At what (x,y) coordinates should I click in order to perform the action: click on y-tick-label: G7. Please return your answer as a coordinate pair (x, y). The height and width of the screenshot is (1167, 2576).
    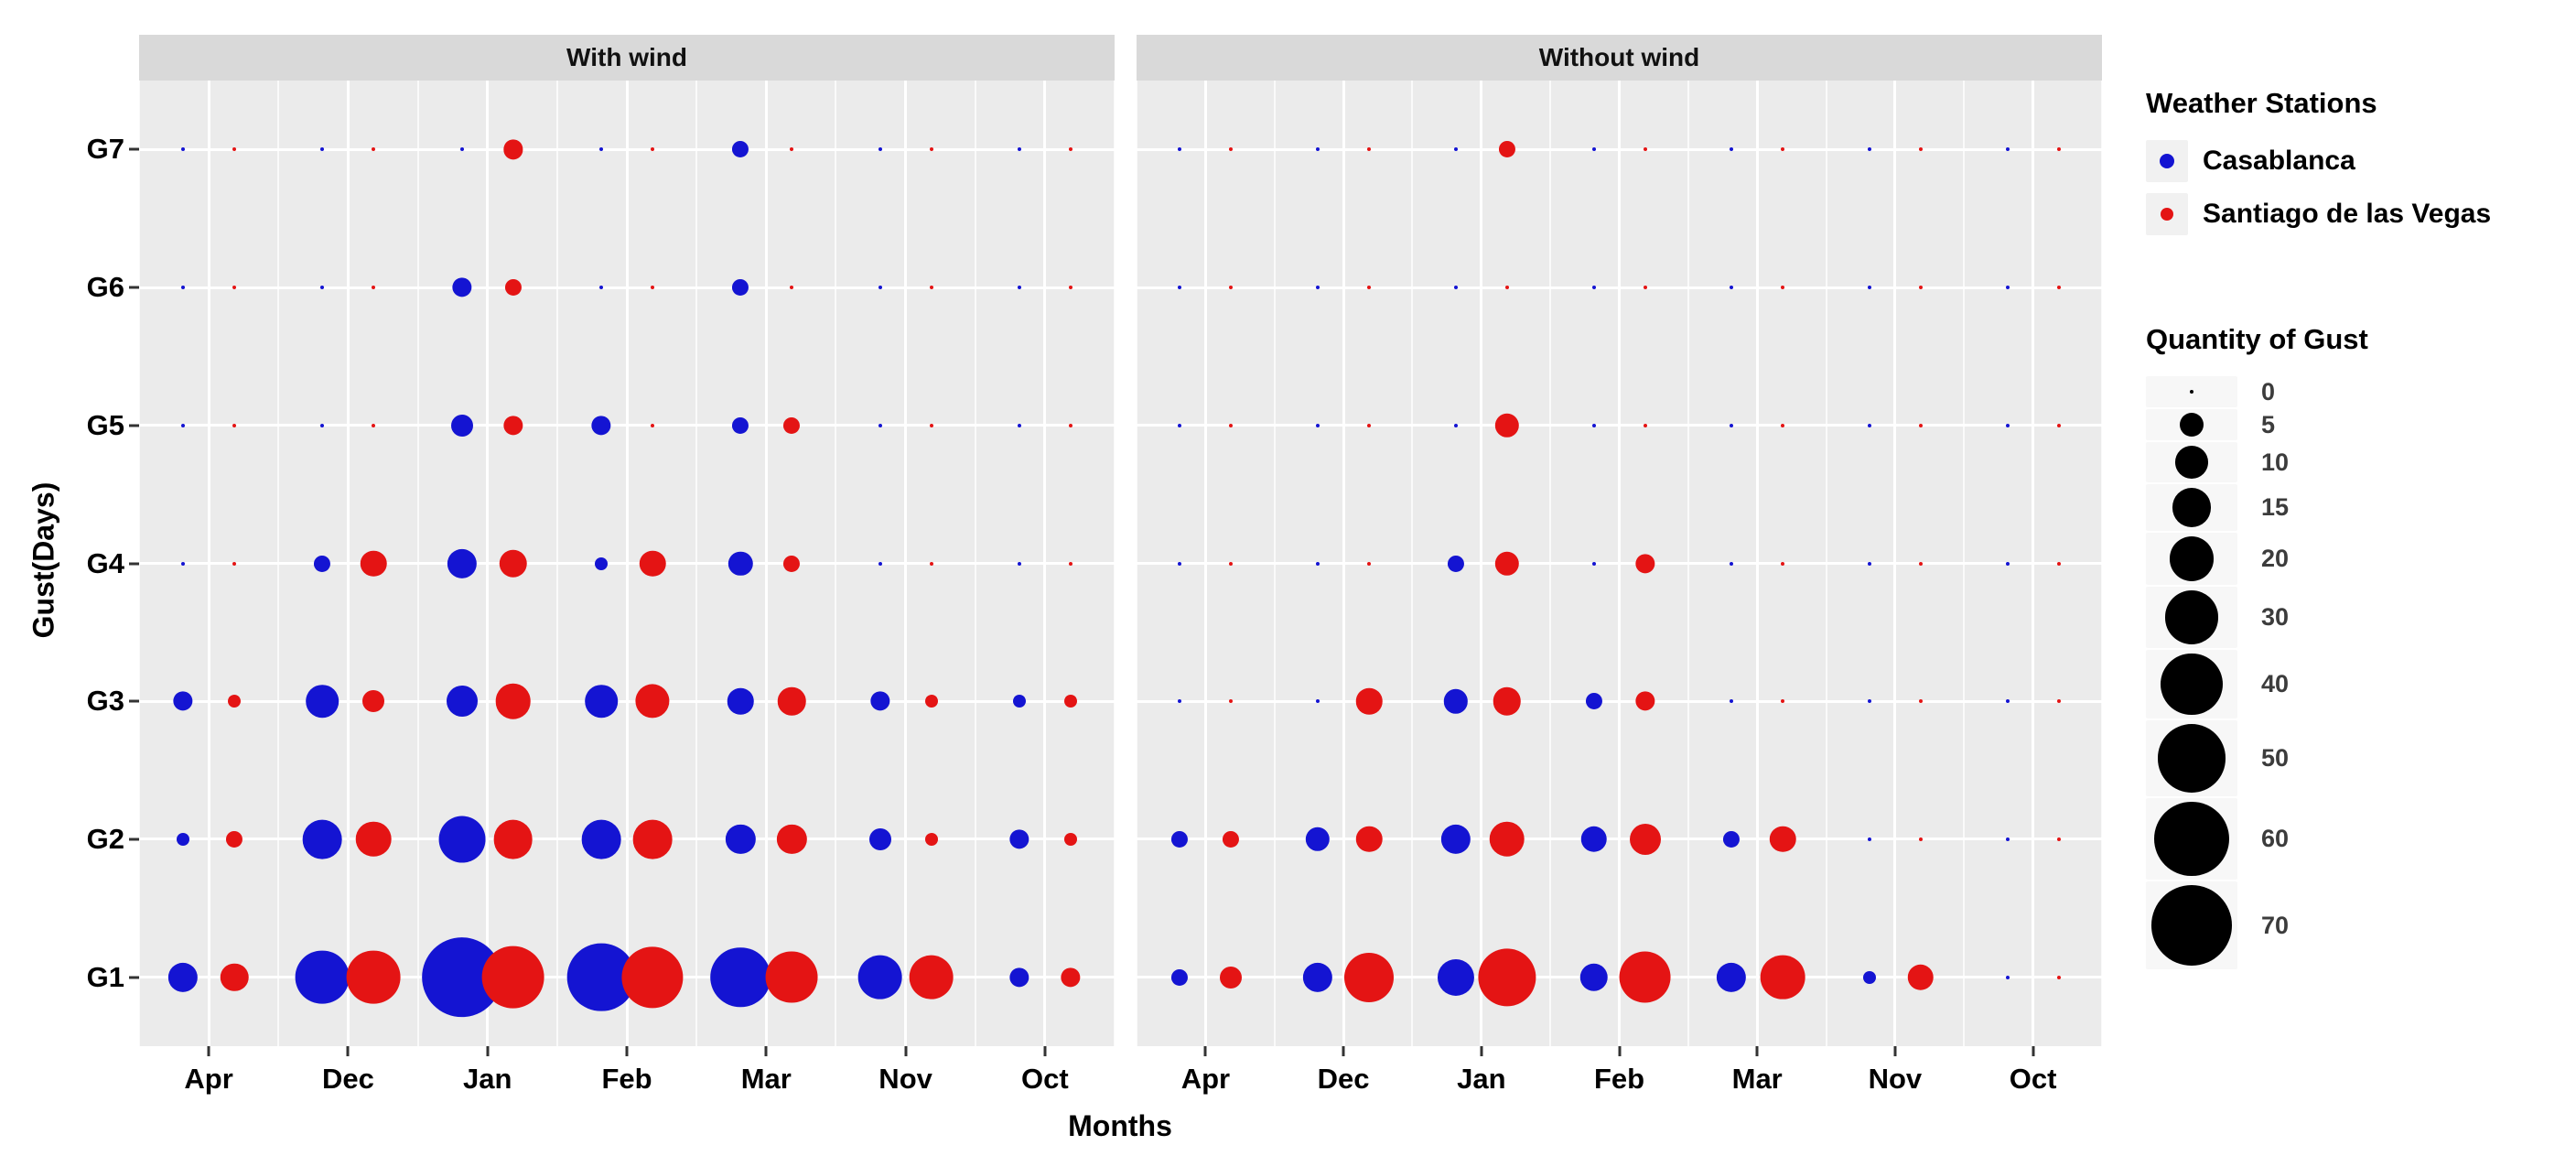
    Looking at the image, I should click on (105, 149).